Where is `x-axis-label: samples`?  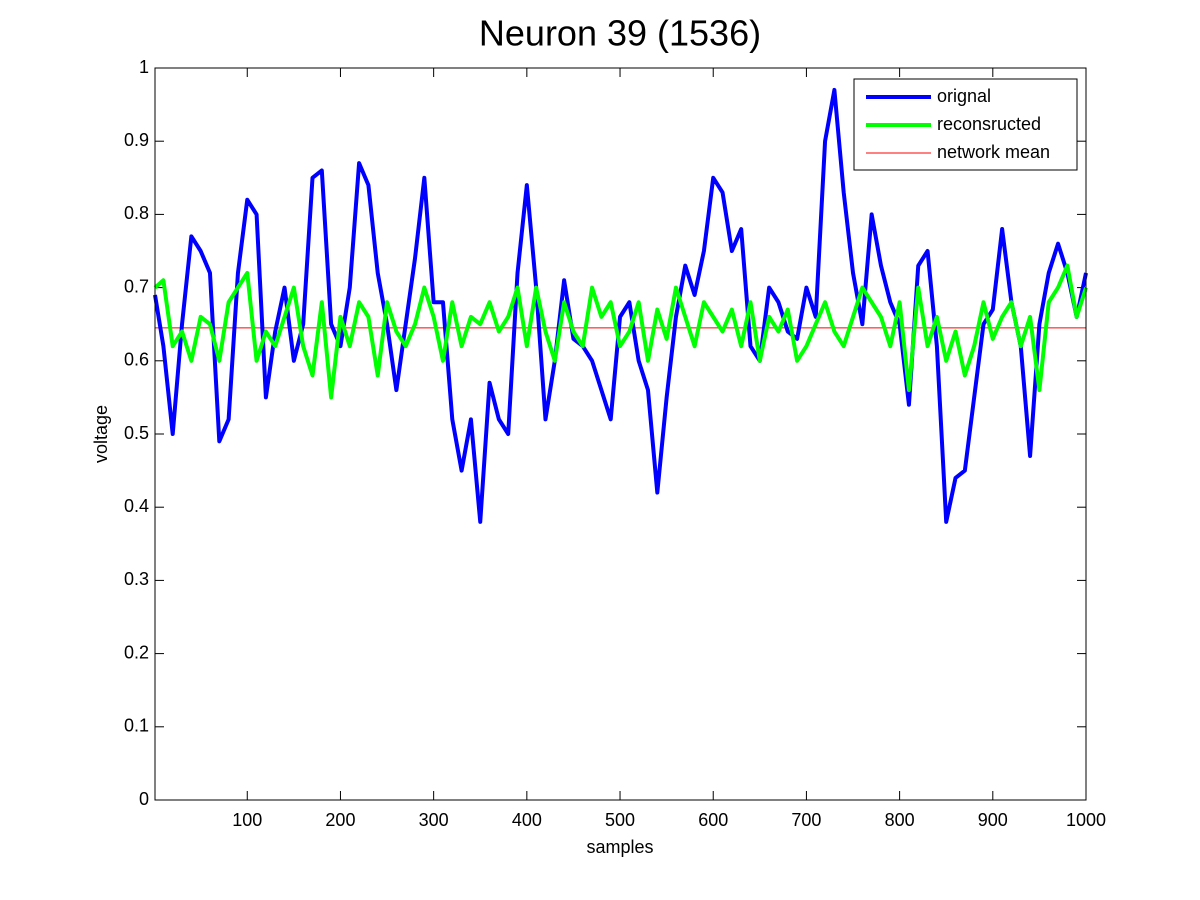
x-axis-label: samples is located at coordinates (619, 847).